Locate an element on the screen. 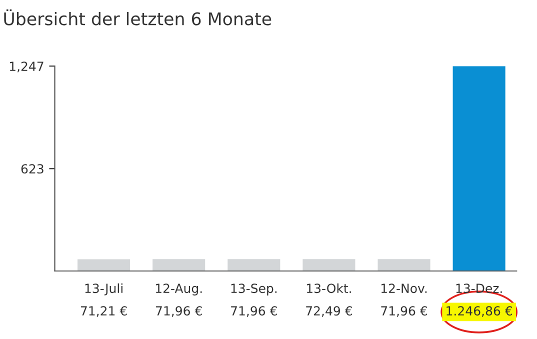 This screenshot has width=537, height=339. x-tick-label: 13-Okt. is located at coordinates (328, 288).